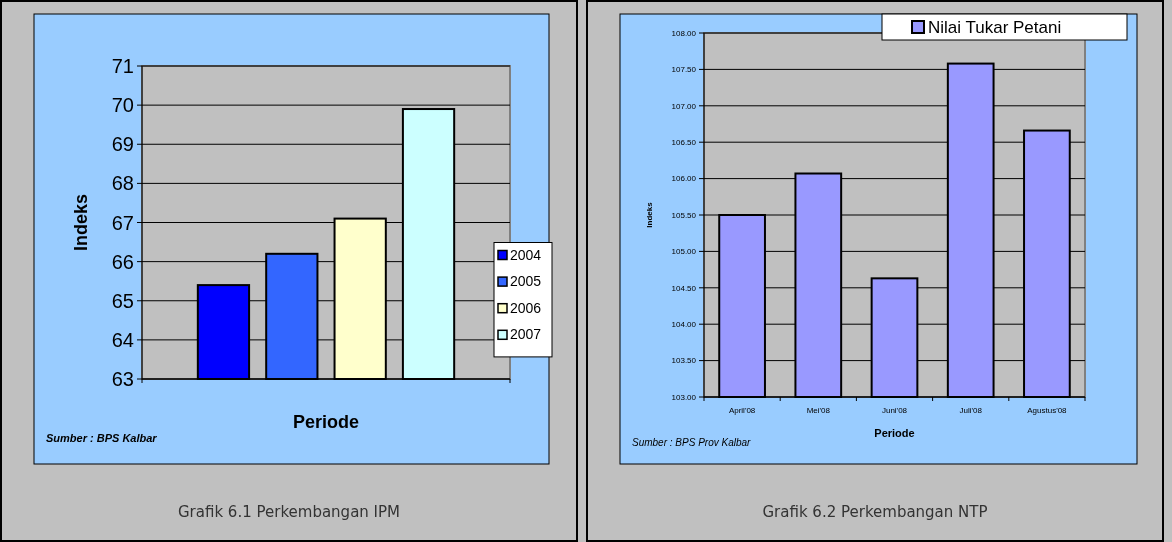  Describe the element at coordinates (122, 339) in the screenshot. I see `y-tick-label: 64` at that location.